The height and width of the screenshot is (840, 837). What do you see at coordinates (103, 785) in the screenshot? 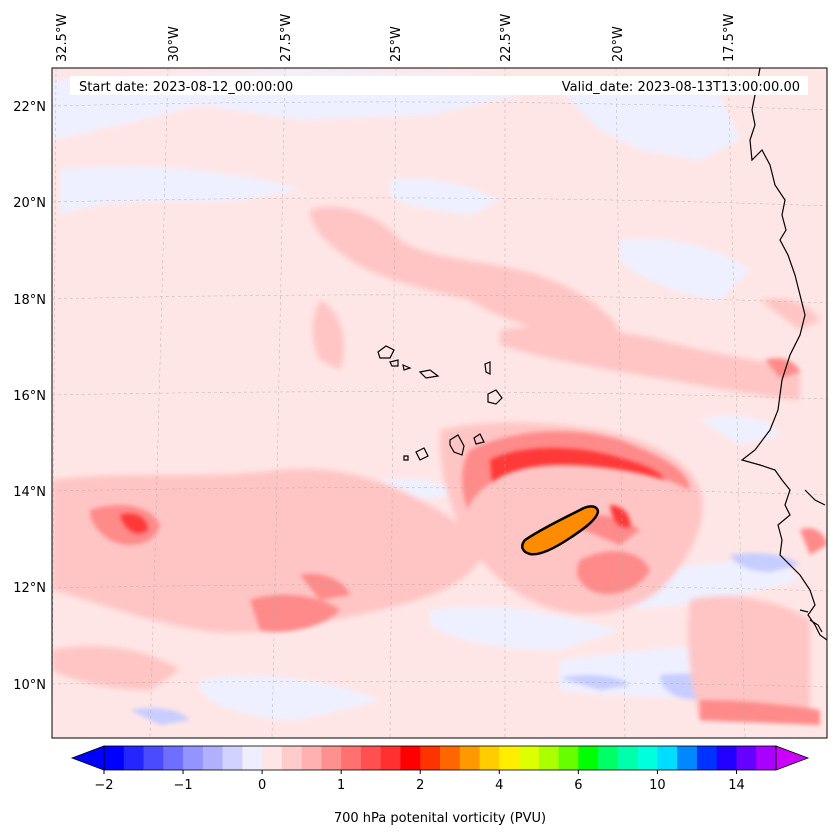
I see `colorbar-tick-label: −2` at bounding box center [103, 785].